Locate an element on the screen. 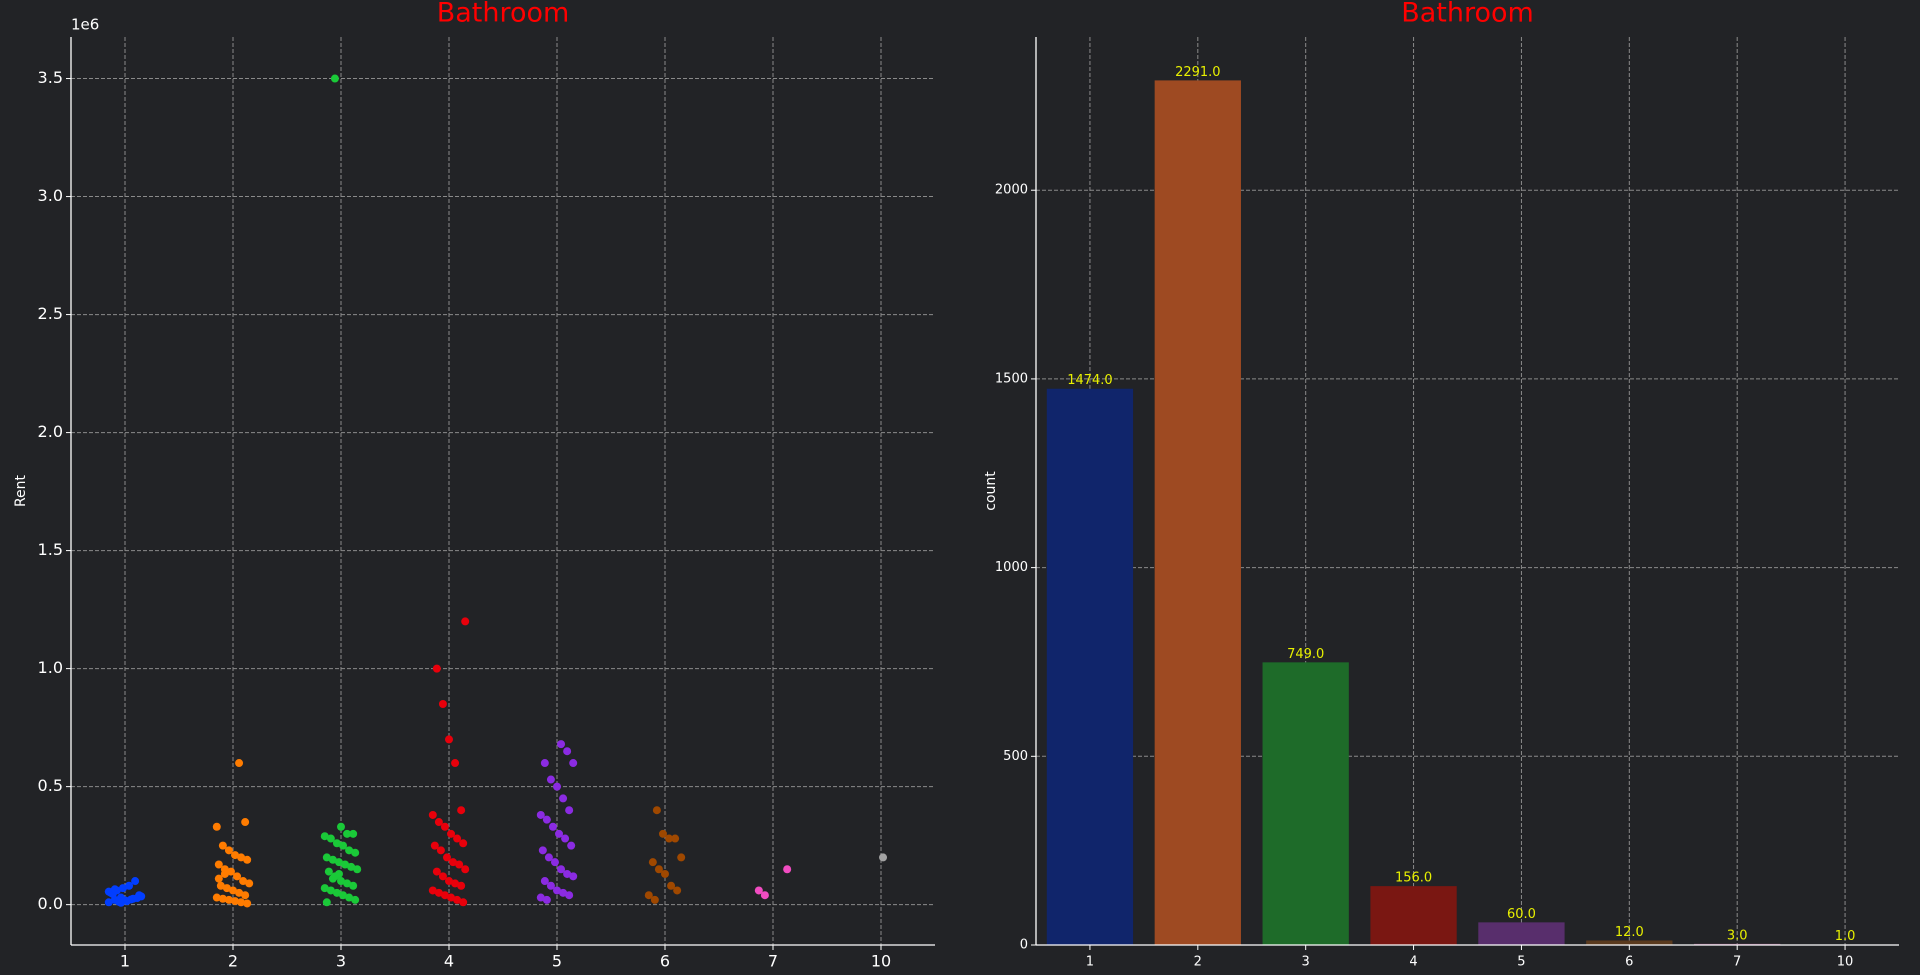 This screenshot has width=1920, height=975. y-tick-label: 3.5 is located at coordinates (50, 77).